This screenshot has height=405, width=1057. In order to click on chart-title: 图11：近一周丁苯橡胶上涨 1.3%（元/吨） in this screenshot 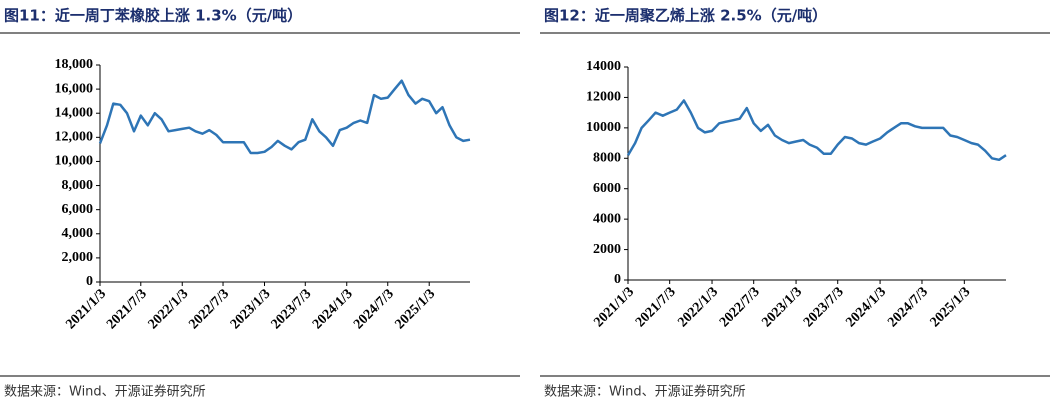, I will do `click(153, 16)`.